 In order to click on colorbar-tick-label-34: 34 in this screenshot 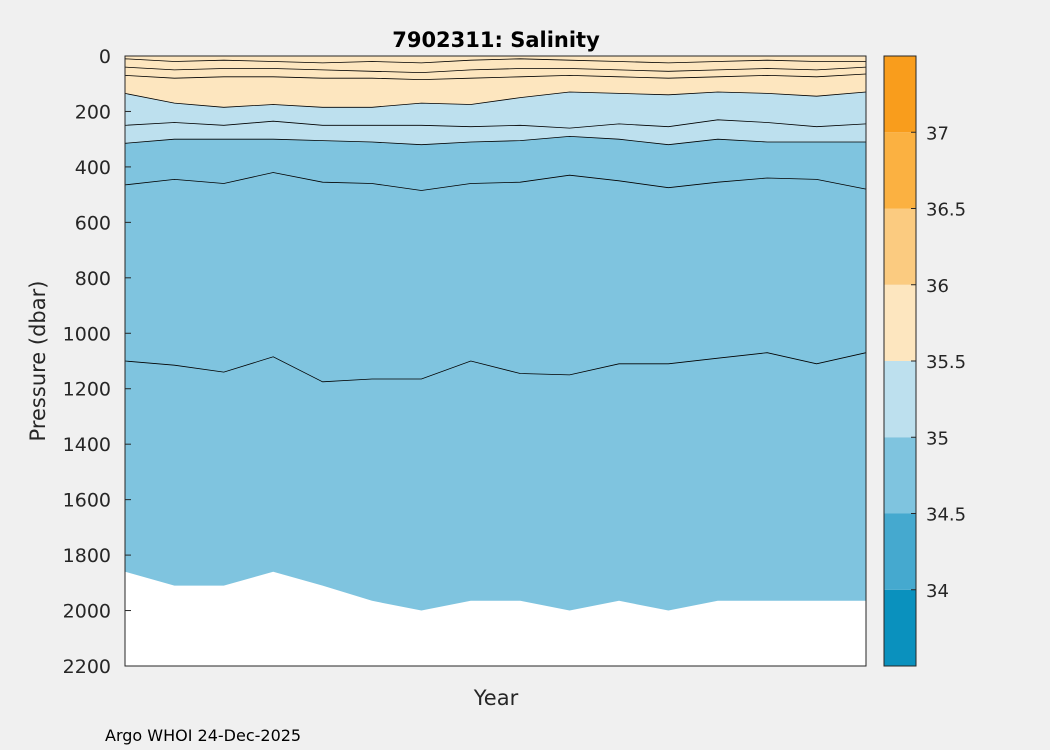, I will do `click(937, 591)`.